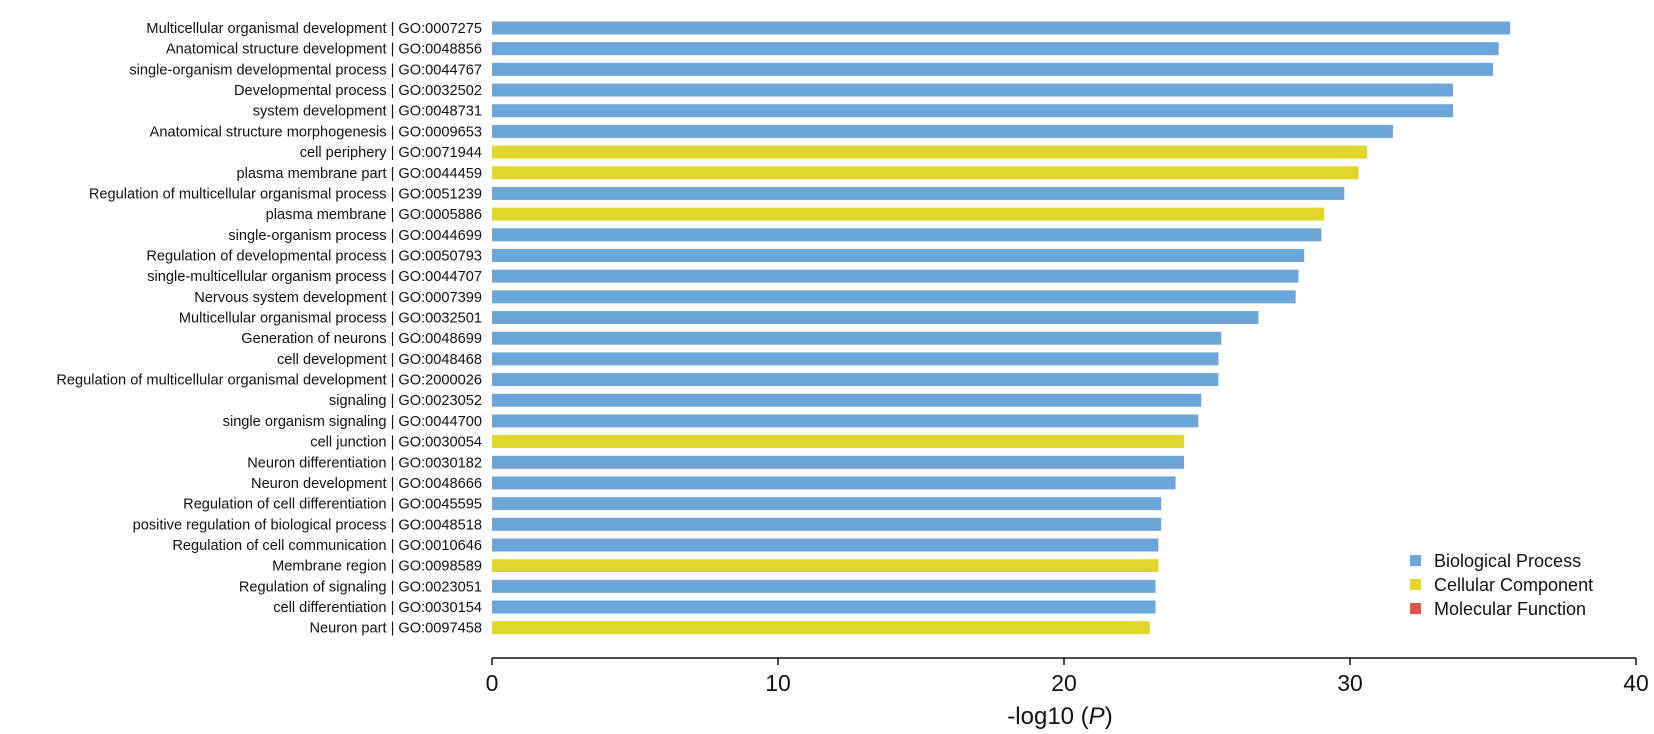 The image size is (1654, 734). What do you see at coordinates (908, 214) in the screenshot?
I see `bar-plasma-membrane` at bounding box center [908, 214].